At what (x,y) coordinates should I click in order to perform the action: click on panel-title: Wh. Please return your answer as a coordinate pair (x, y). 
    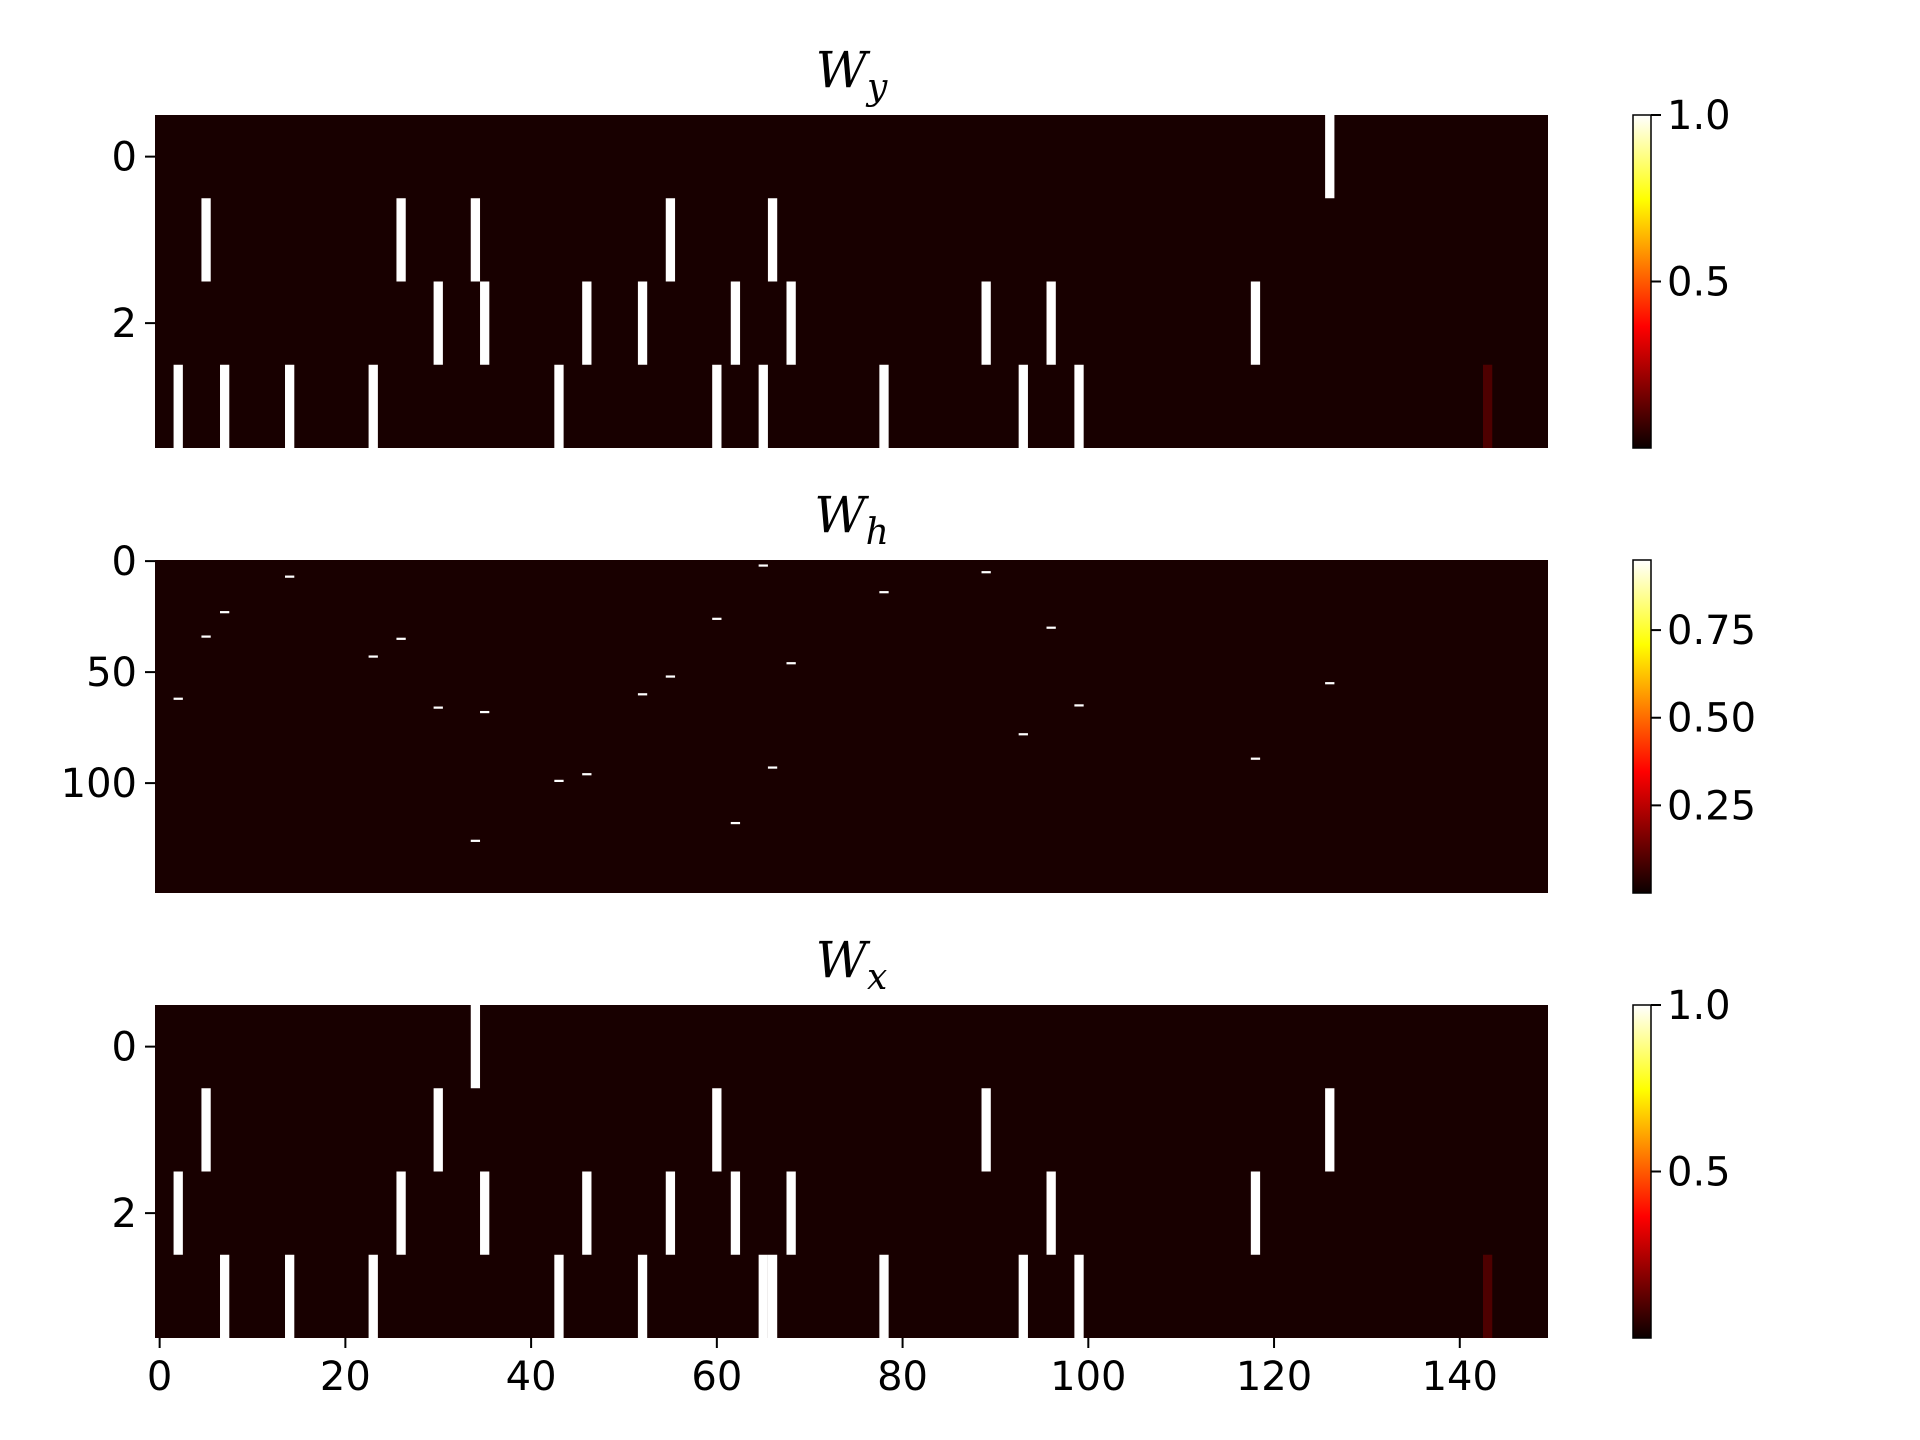
    Looking at the image, I should click on (851, 519).